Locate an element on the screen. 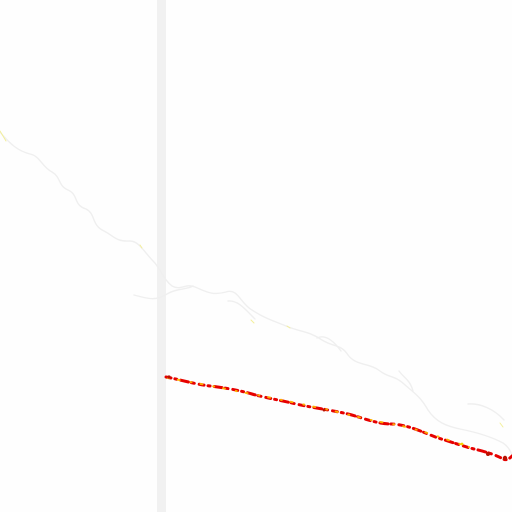 The width and height of the screenshot is (512, 512). route-marker-east is located at coordinates (488, 454).